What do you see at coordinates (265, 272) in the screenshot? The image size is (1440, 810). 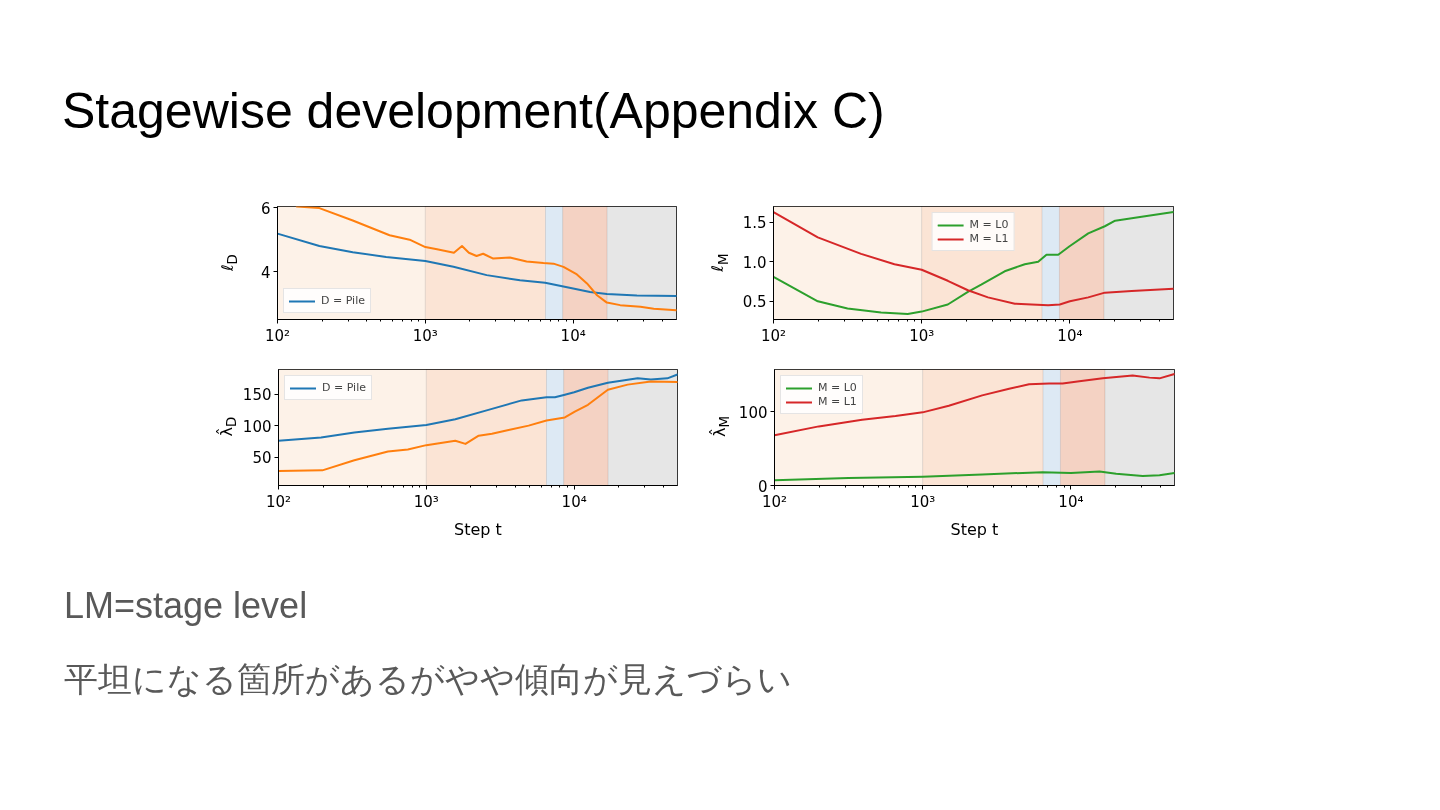 I see `y-tick-label: 4` at bounding box center [265, 272].